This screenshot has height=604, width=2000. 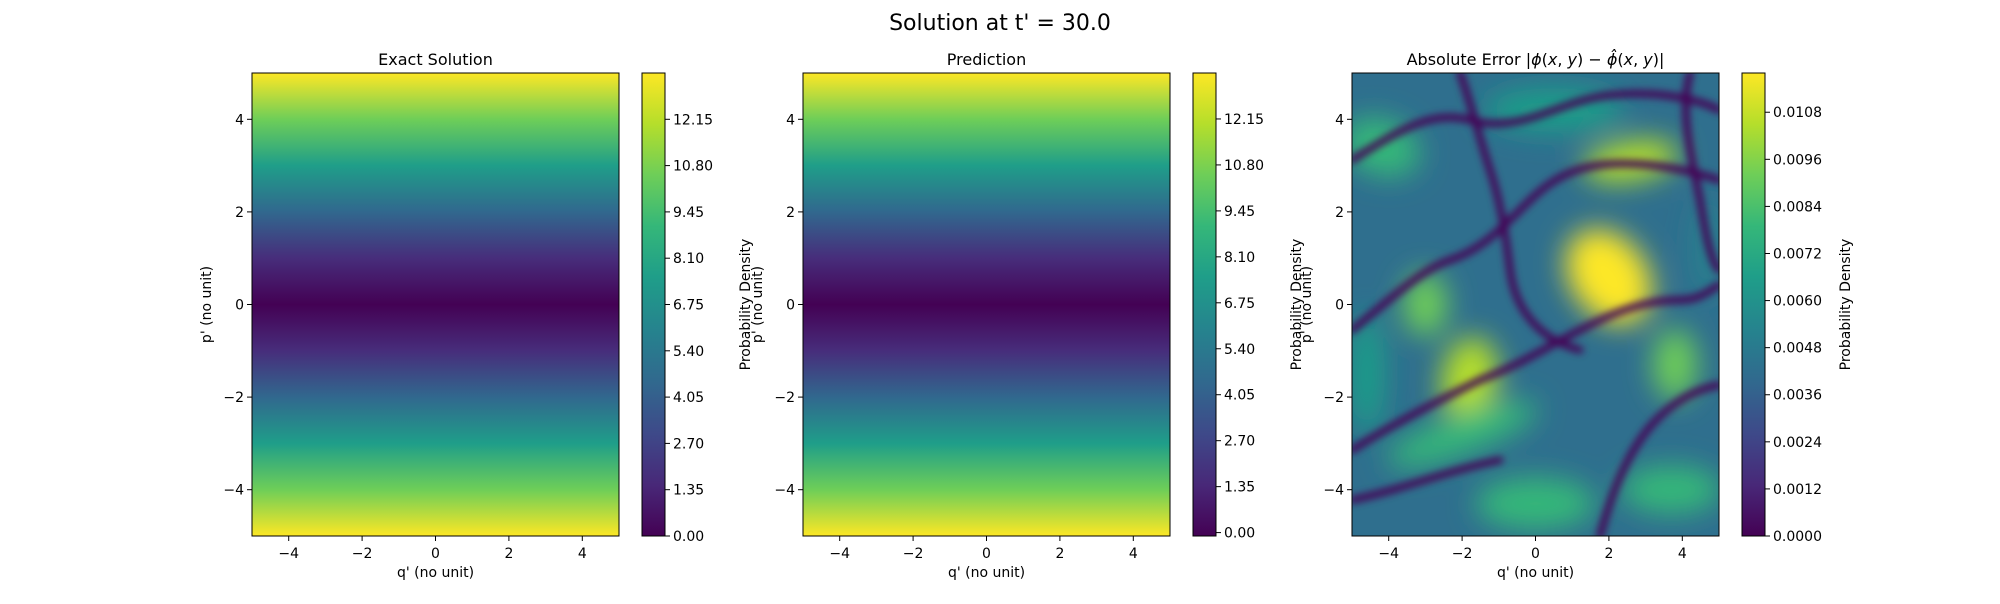 What do you see at coordinates (435, 59) in the screenshot?
I see `panel-title: Exact Solution` at bounding box center [435, 59].